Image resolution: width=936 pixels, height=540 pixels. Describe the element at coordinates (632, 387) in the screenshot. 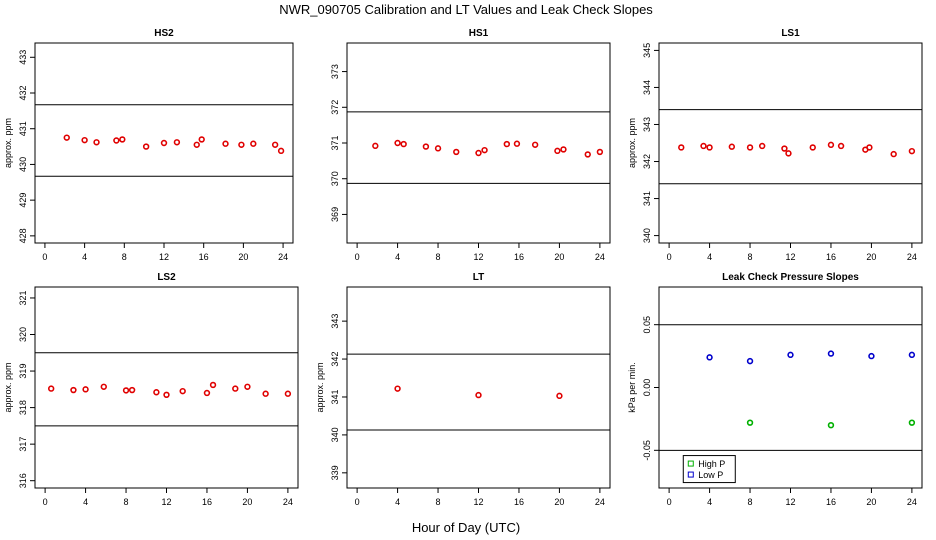

I see `y-axis-label: kPa per min.` at that location.